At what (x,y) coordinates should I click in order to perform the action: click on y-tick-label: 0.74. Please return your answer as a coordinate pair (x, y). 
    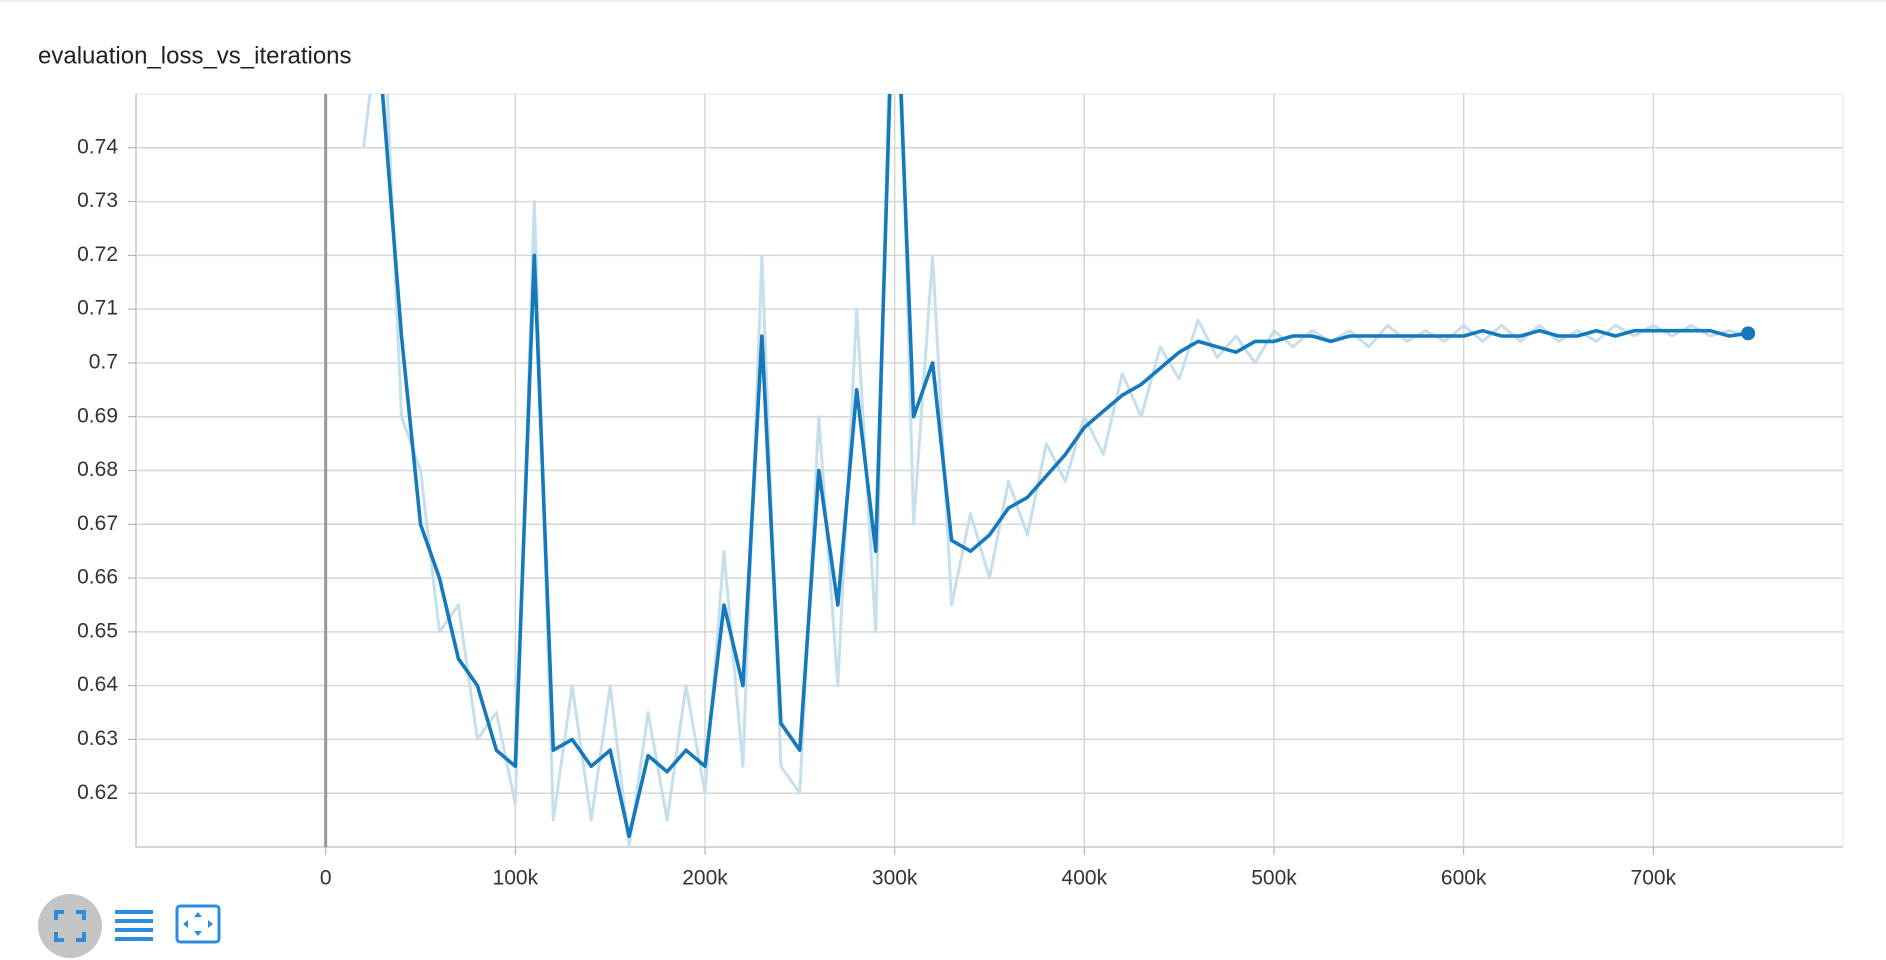
    Looking at the image, I should click on (97, 146).